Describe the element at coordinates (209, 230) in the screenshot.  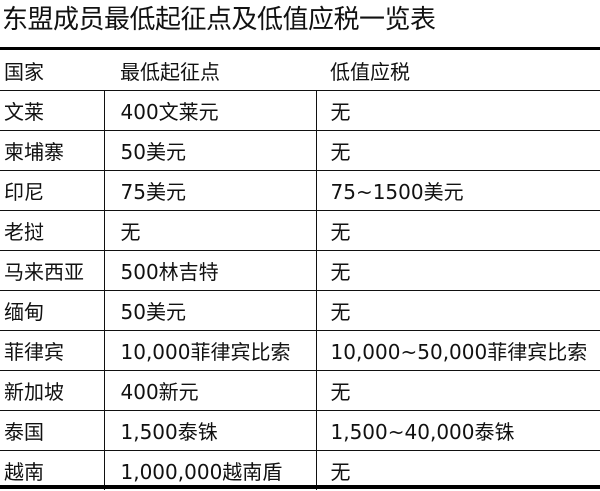
I see `cell-min-threshold: 无` at that location.